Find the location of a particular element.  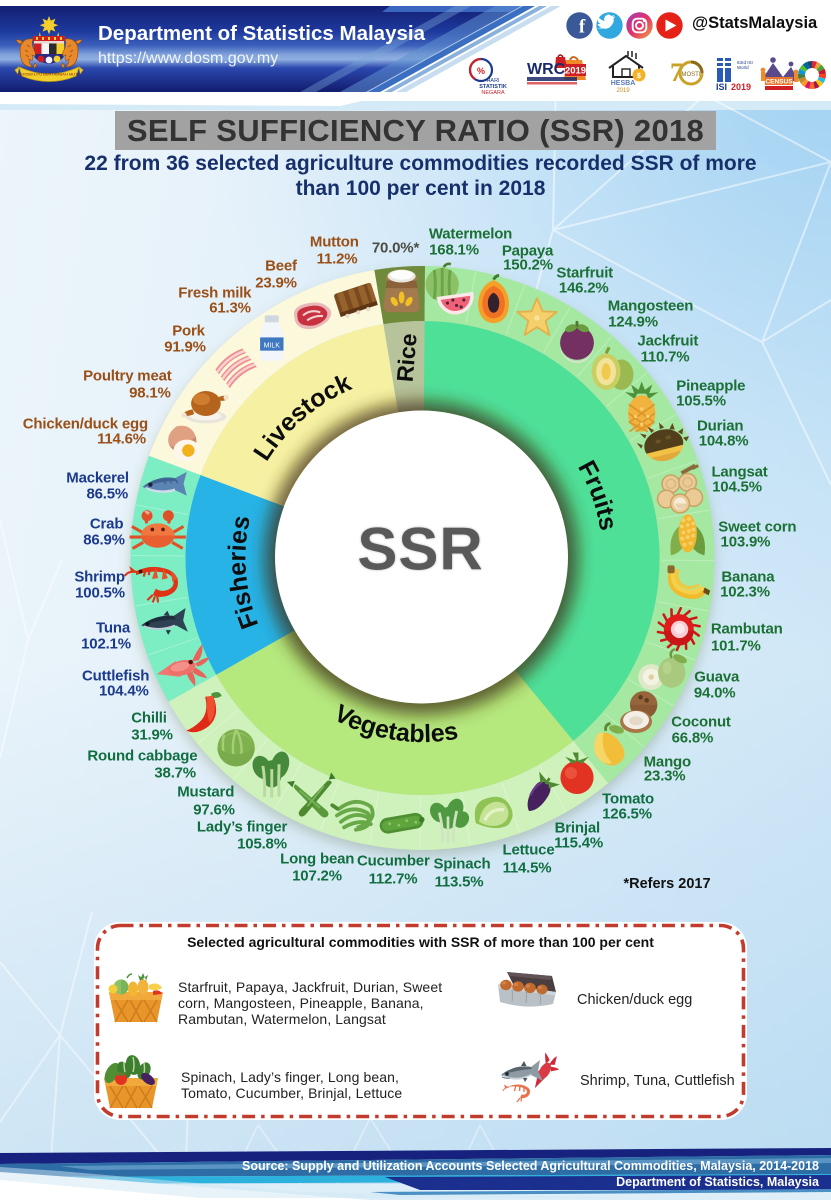

svg-text: BERSEKUTU BERTAMBAH MUTU is located at coordinates (49, 74).